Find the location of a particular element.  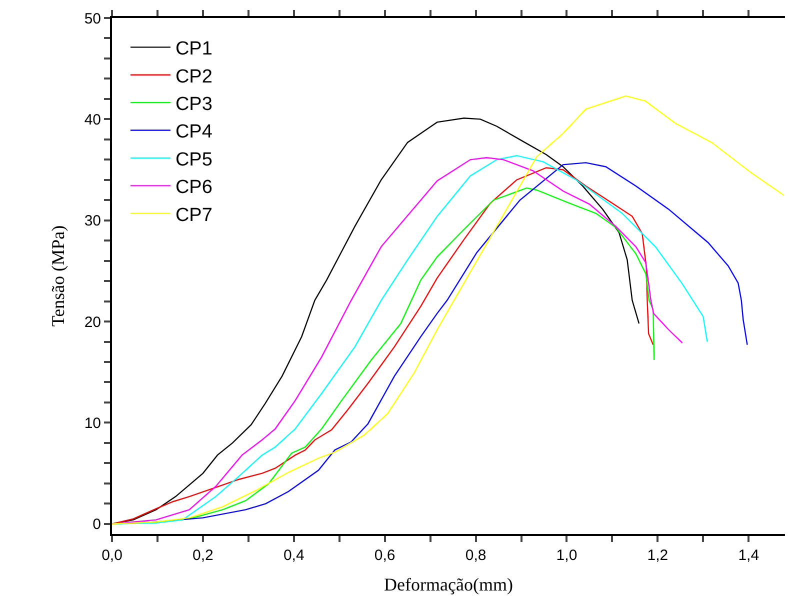

legend-label: CP6 is located at coordinates (193, 187).